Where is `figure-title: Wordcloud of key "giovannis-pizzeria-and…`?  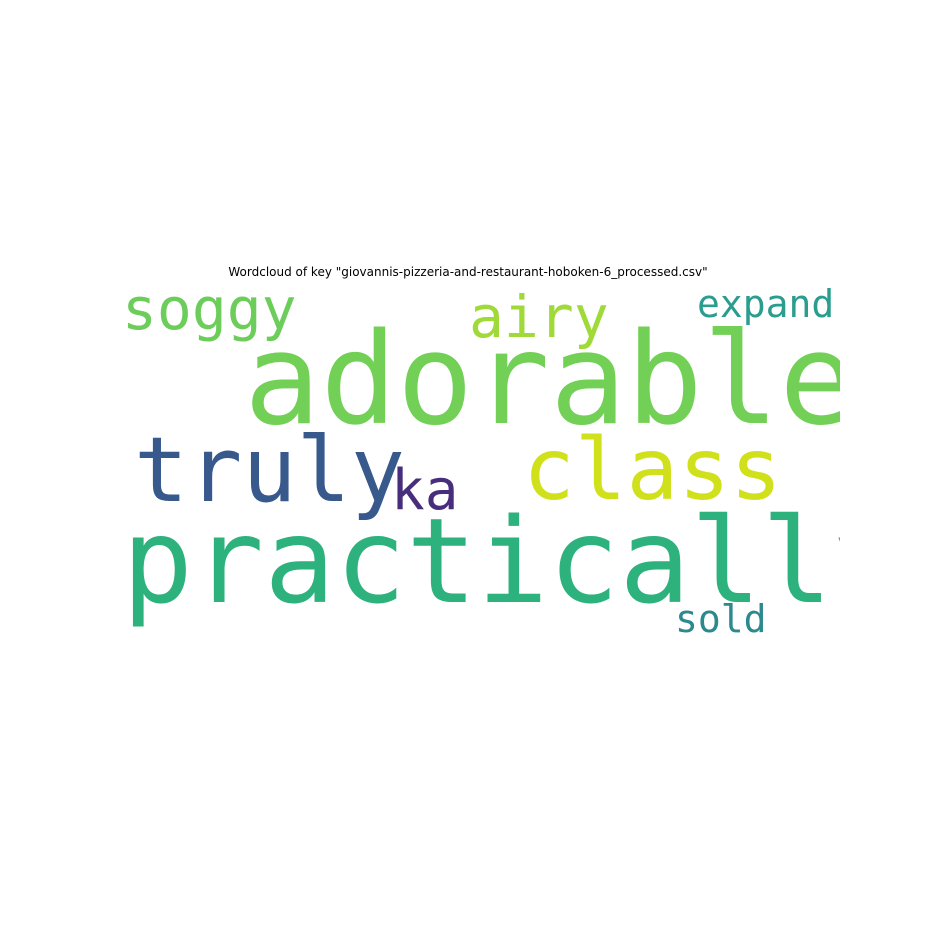 figure-title: Wordcloud of key "giovannis-pizzeria-and… is located at coordinates (468, 272).